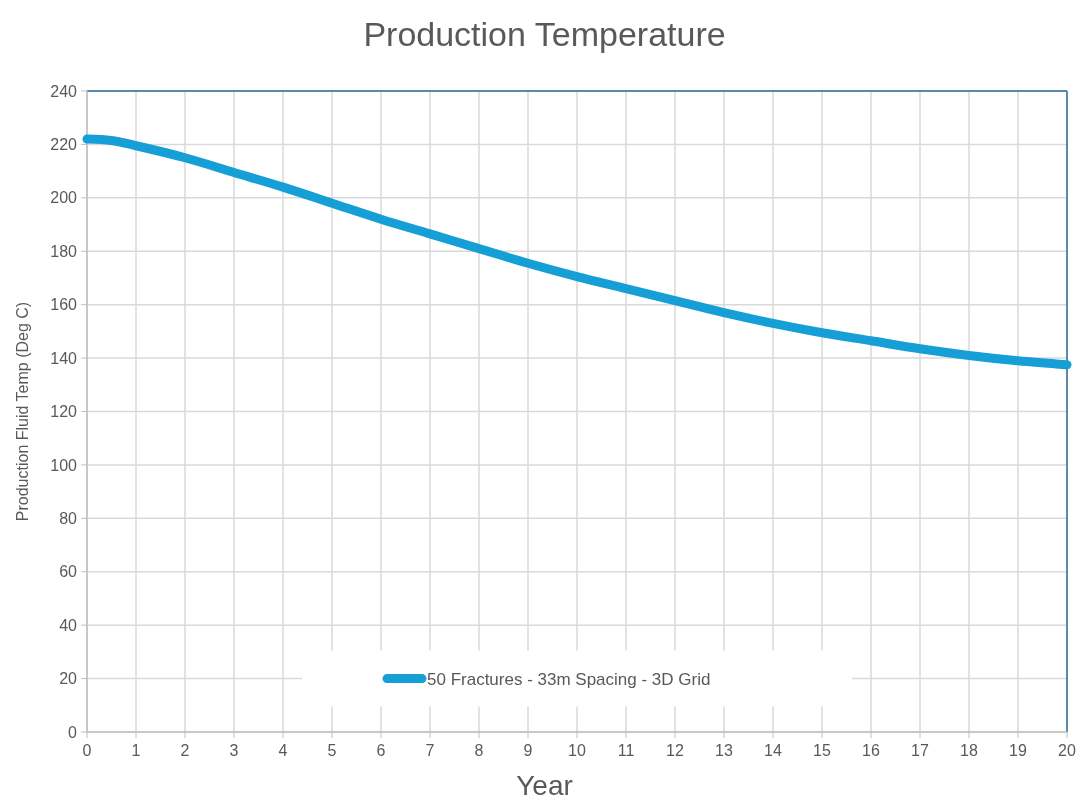  I want to click on x-tick-label: 15, so click(822, 750).